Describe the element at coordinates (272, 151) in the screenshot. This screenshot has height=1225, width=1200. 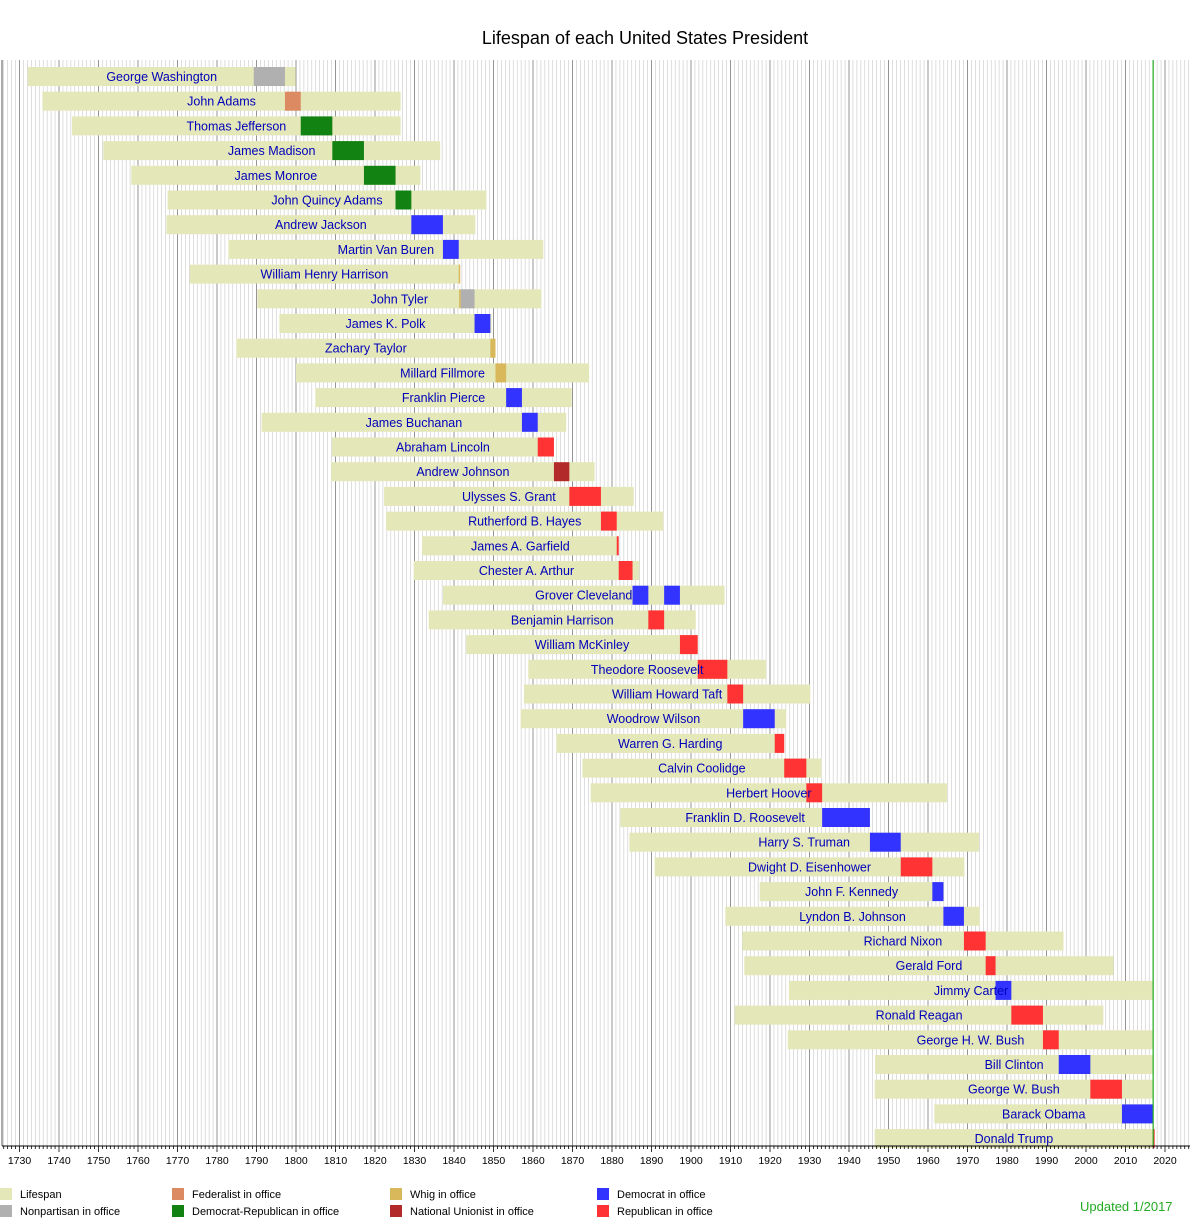
I see `president-name: James Madison` at that location.